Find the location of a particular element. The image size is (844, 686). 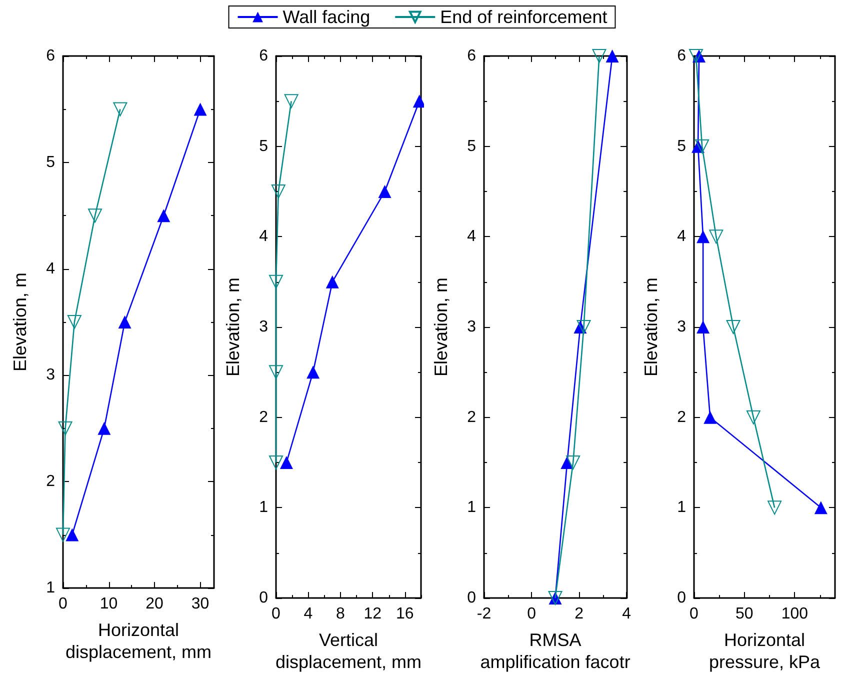

x-axis-title: Horizontal displacement, mm is located at coordinates (138, 641).